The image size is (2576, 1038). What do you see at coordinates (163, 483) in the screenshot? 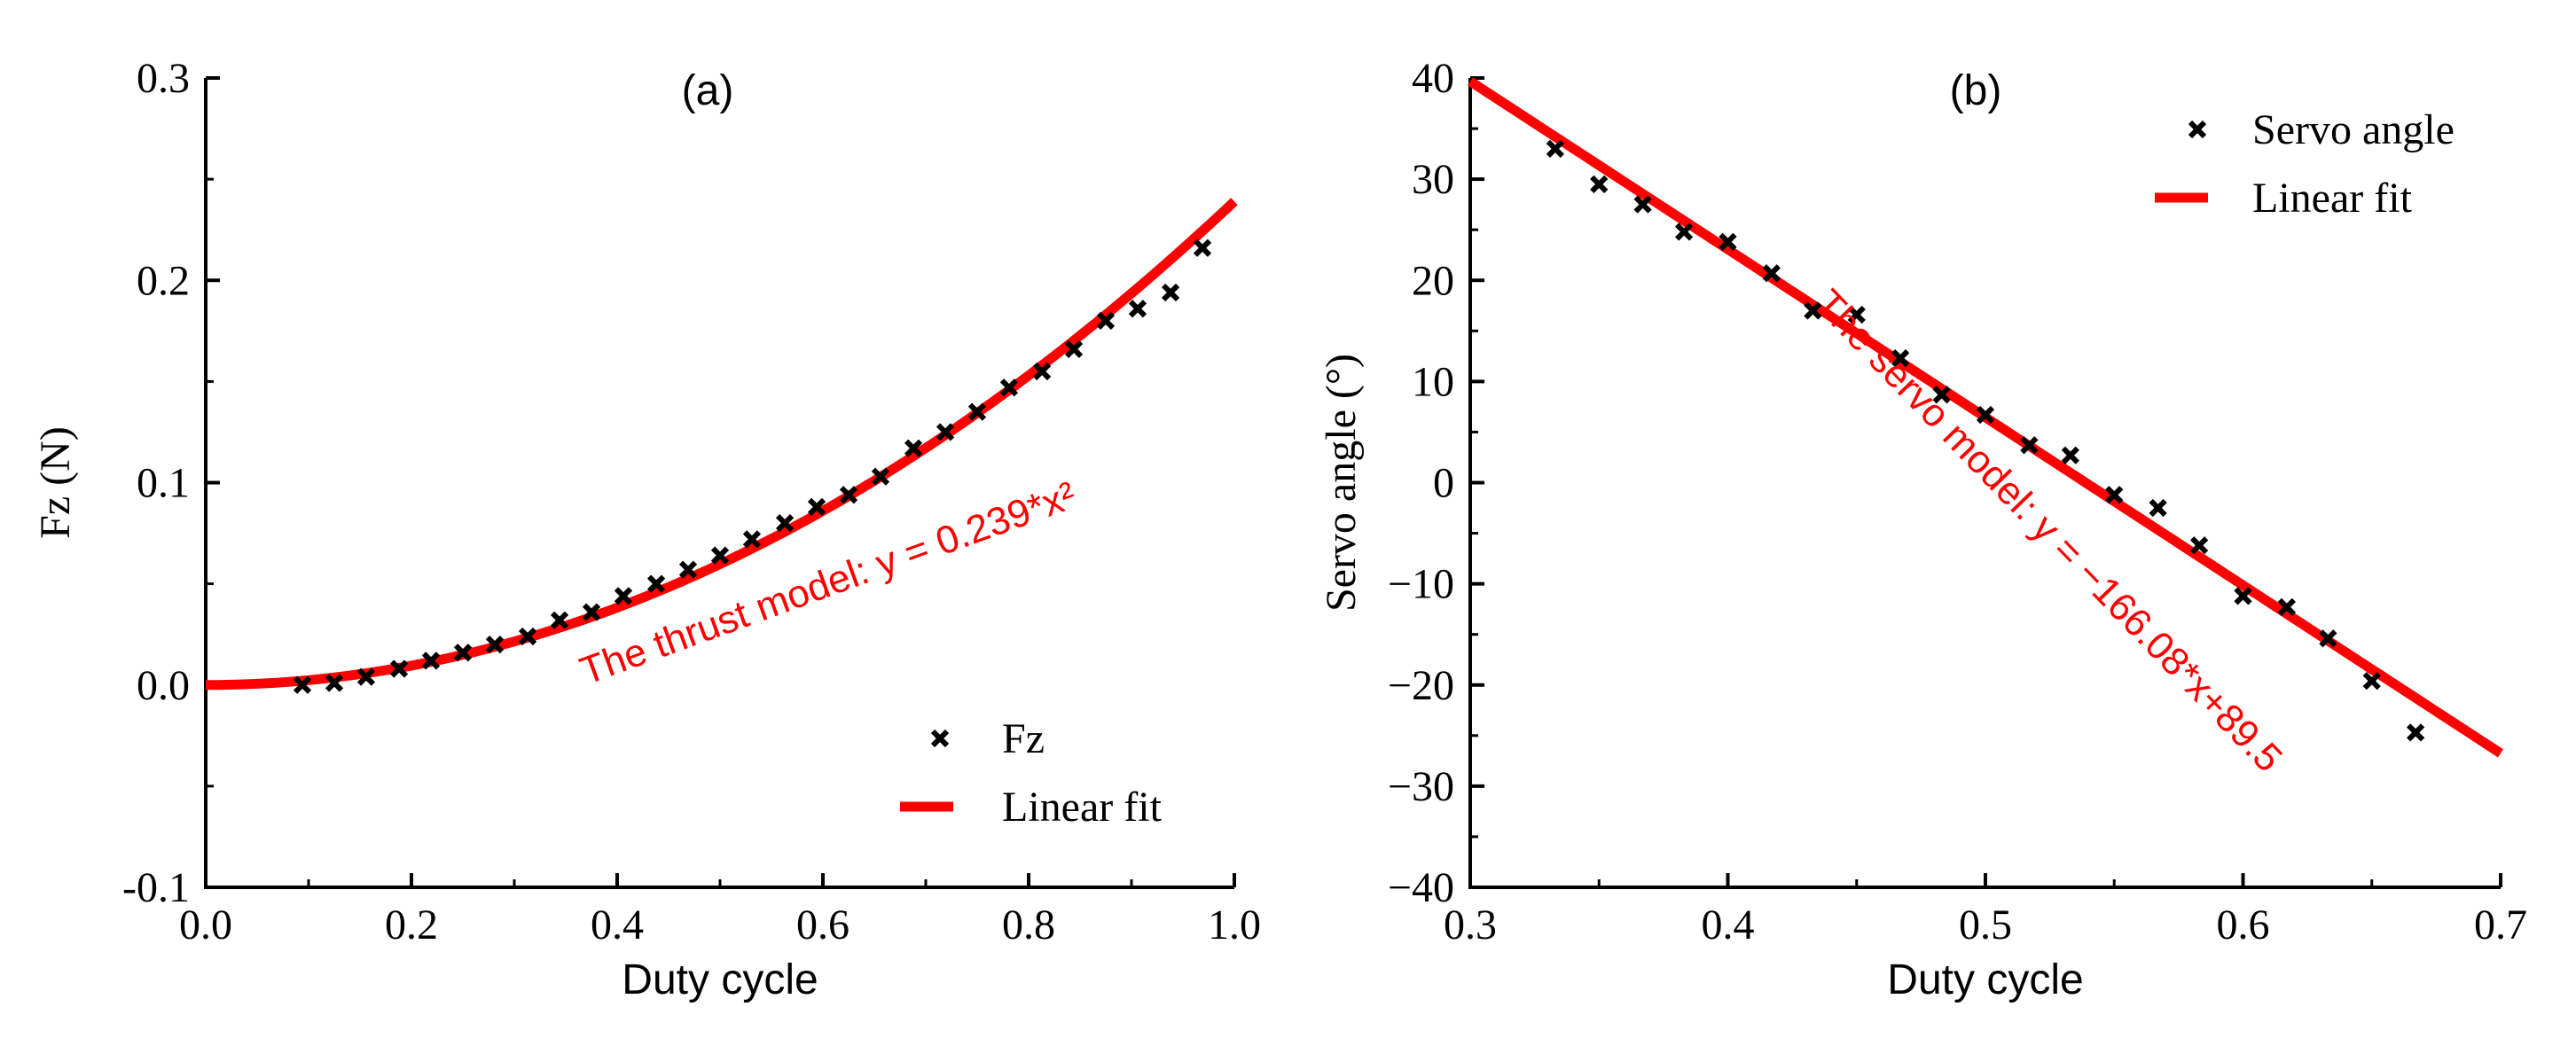
I see `y-tick-label: 0.1` at bounding box center [163, 483].